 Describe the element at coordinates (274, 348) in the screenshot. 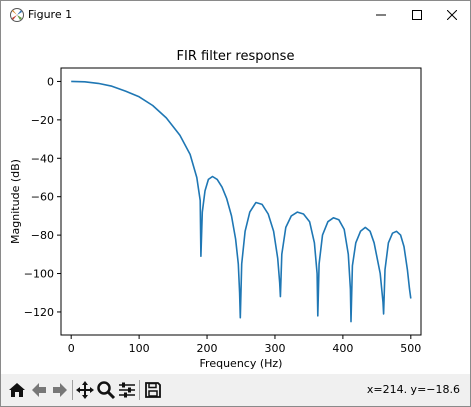

I see `x-tick-label: 300` at that location.